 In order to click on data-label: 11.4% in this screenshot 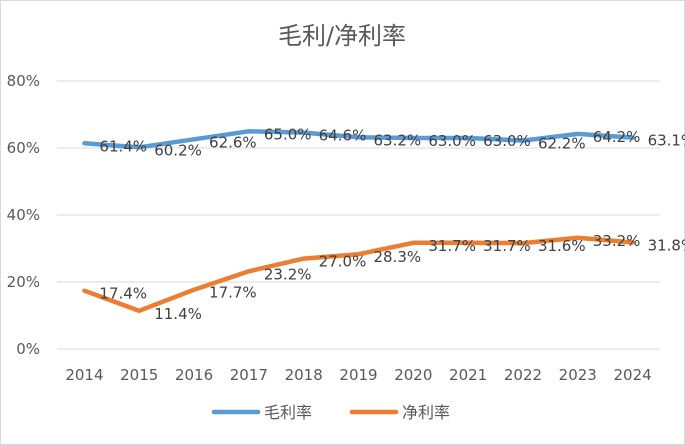, I will do `click(178, 314)`.